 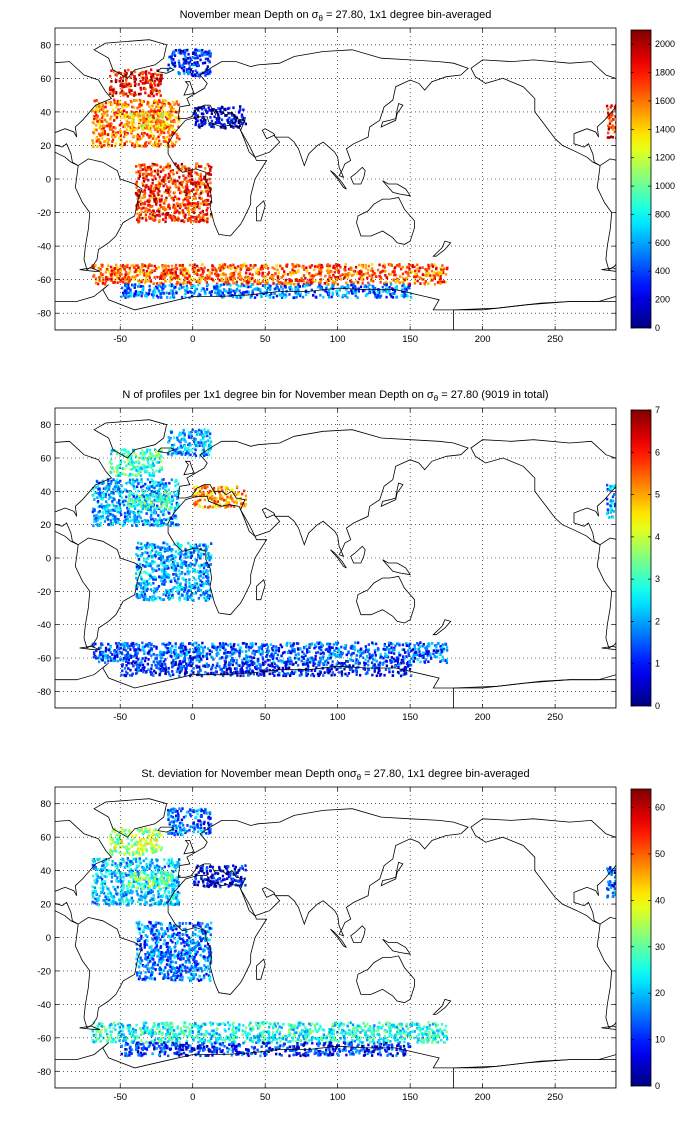 I want to click on x-tick-label: 200, so click(x=483, y=339).